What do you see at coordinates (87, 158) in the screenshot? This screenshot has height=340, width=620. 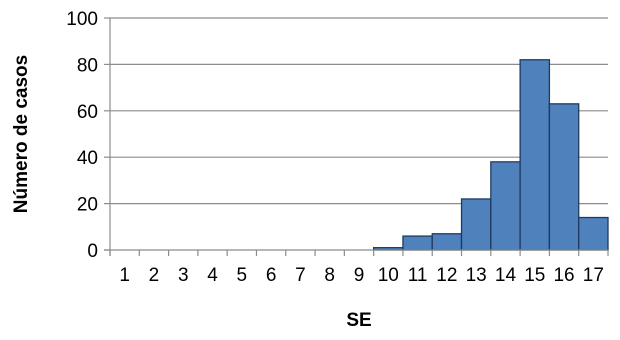 I see `y-tick-label-40: 40` at bounding box center [87, 158].